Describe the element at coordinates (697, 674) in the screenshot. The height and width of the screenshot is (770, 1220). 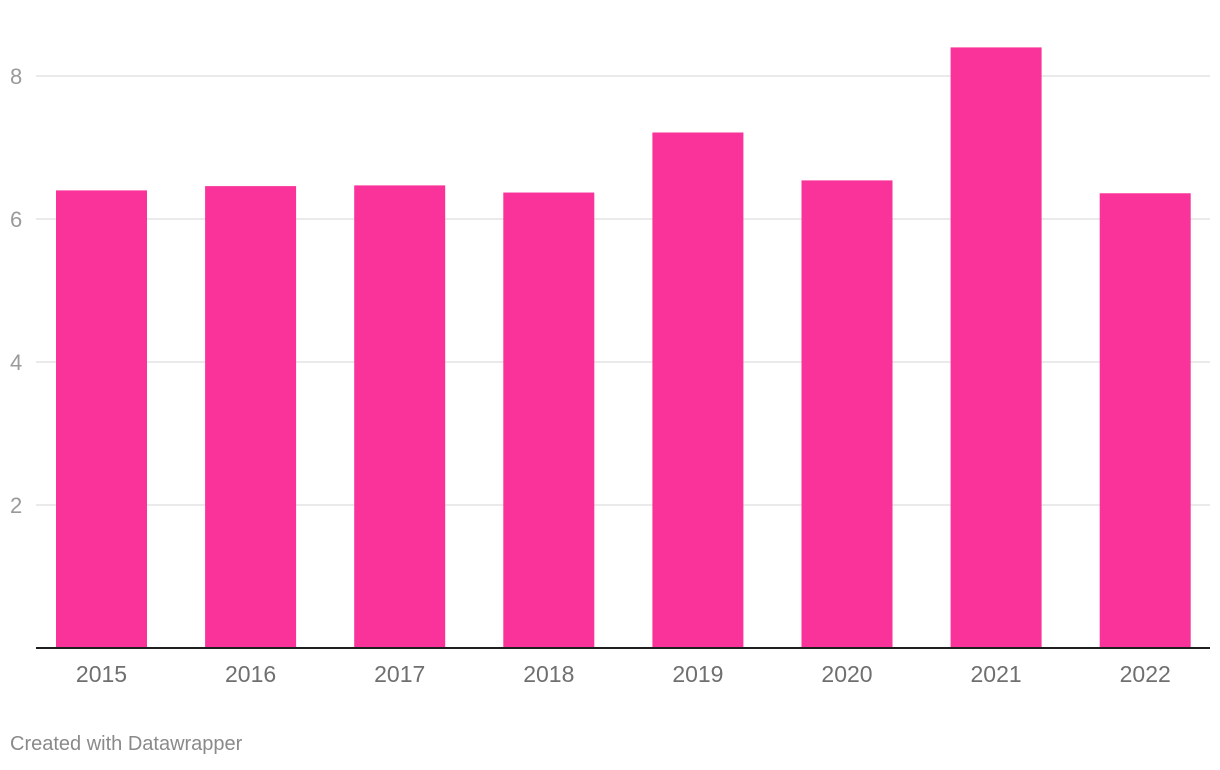
I see `x-tick-label: 2019` at that location.